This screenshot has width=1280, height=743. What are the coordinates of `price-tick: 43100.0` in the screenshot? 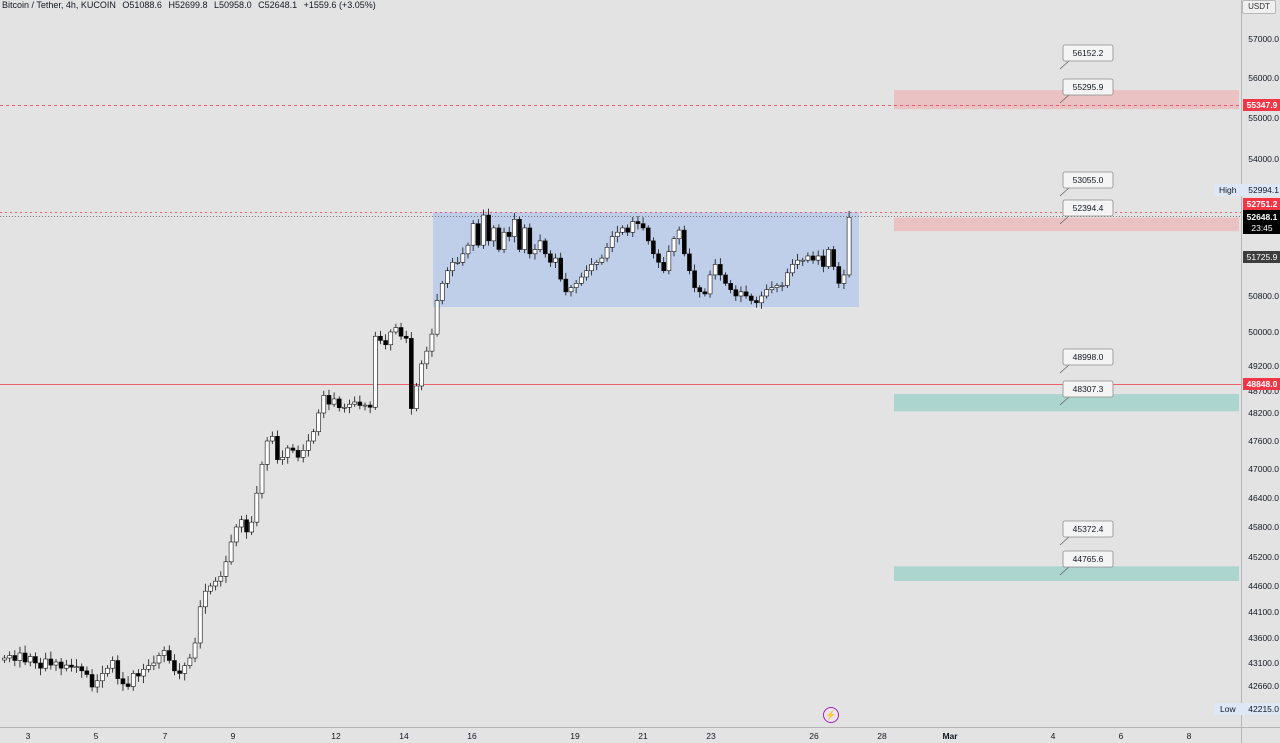 It's located at (1263, 663).